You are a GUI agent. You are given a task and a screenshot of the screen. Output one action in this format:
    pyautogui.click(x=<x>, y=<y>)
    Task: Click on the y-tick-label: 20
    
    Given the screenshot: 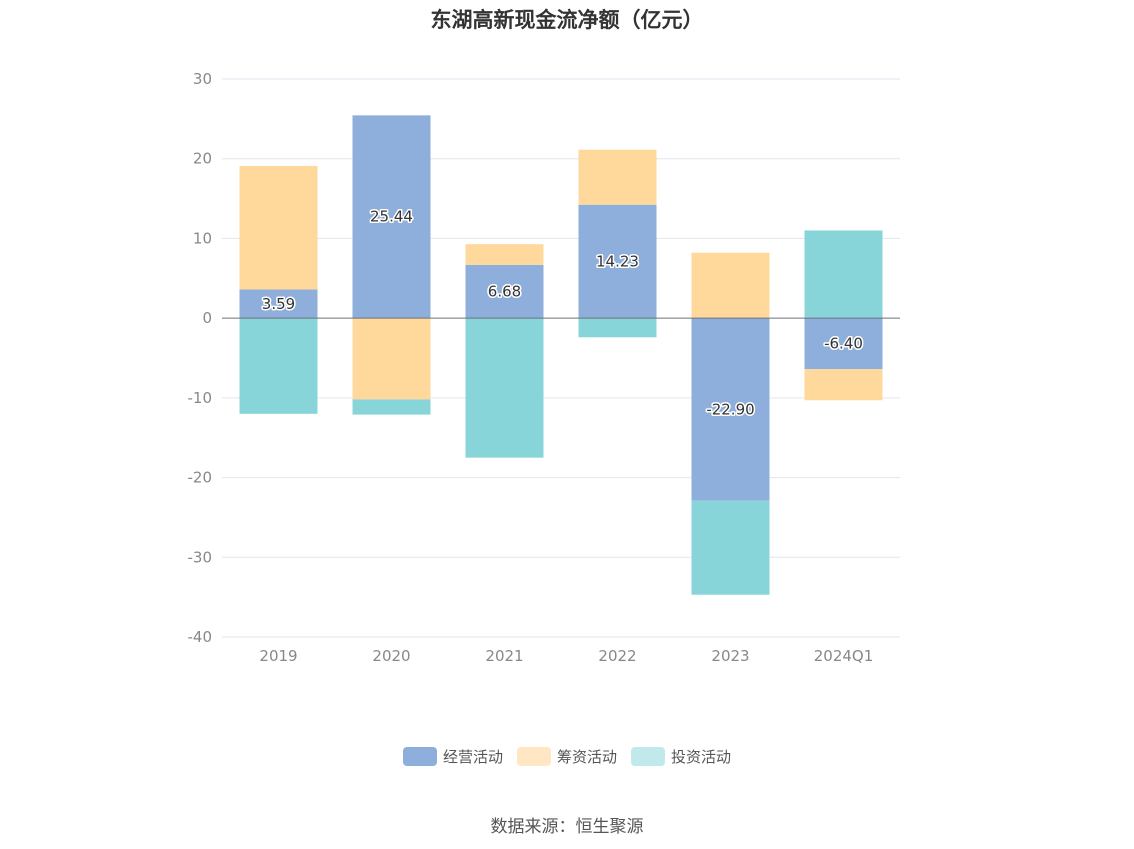 What is the action you would take?
    pyautogui.click(x=202, y=159)
    